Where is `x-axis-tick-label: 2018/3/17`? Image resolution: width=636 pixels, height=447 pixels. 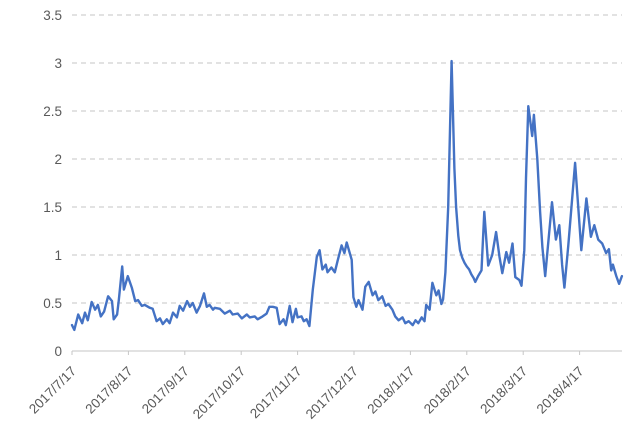
x-axis-tick-label: 2018/3/17 is located at coordinates (503, 390).